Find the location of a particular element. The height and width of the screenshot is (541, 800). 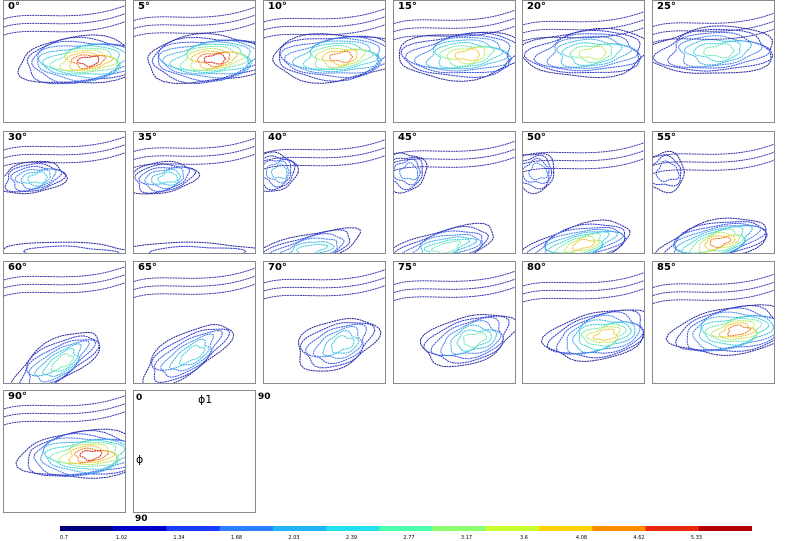

phi-axis-label: ϕ is located at coordinates (140, 459).